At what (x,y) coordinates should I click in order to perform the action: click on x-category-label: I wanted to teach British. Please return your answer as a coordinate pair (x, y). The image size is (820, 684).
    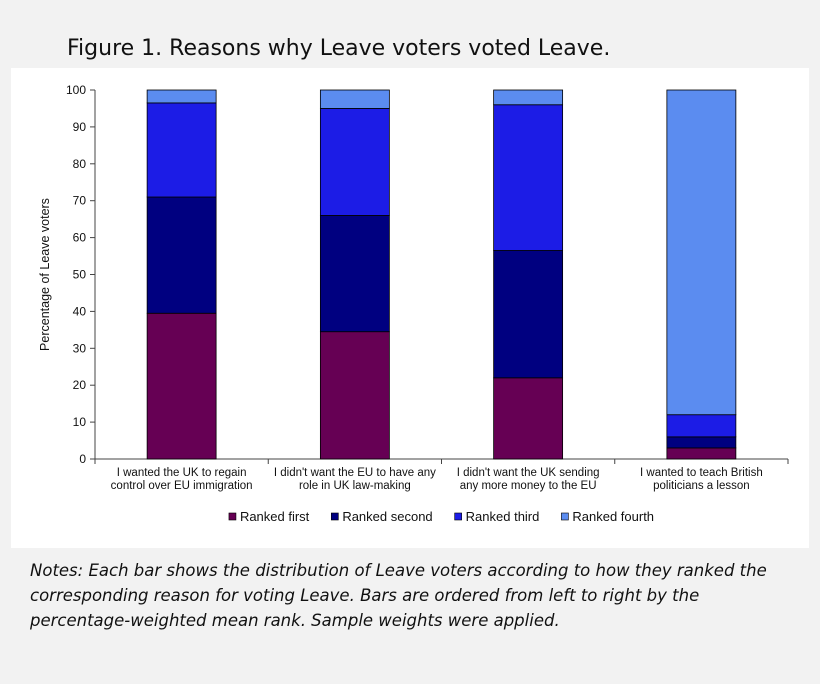
    Looking at the image, I should click on (701, 473).